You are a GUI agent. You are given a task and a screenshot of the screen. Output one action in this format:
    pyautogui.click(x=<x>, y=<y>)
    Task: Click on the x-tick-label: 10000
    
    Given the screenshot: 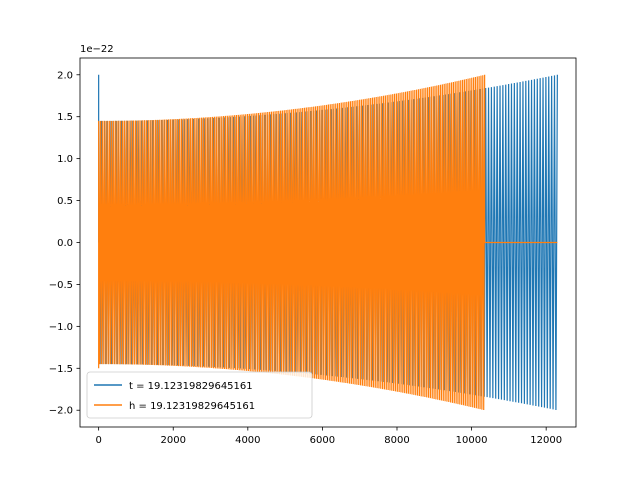 What is the action you would take?
    pyautogui.click(x=472, y=440)
    